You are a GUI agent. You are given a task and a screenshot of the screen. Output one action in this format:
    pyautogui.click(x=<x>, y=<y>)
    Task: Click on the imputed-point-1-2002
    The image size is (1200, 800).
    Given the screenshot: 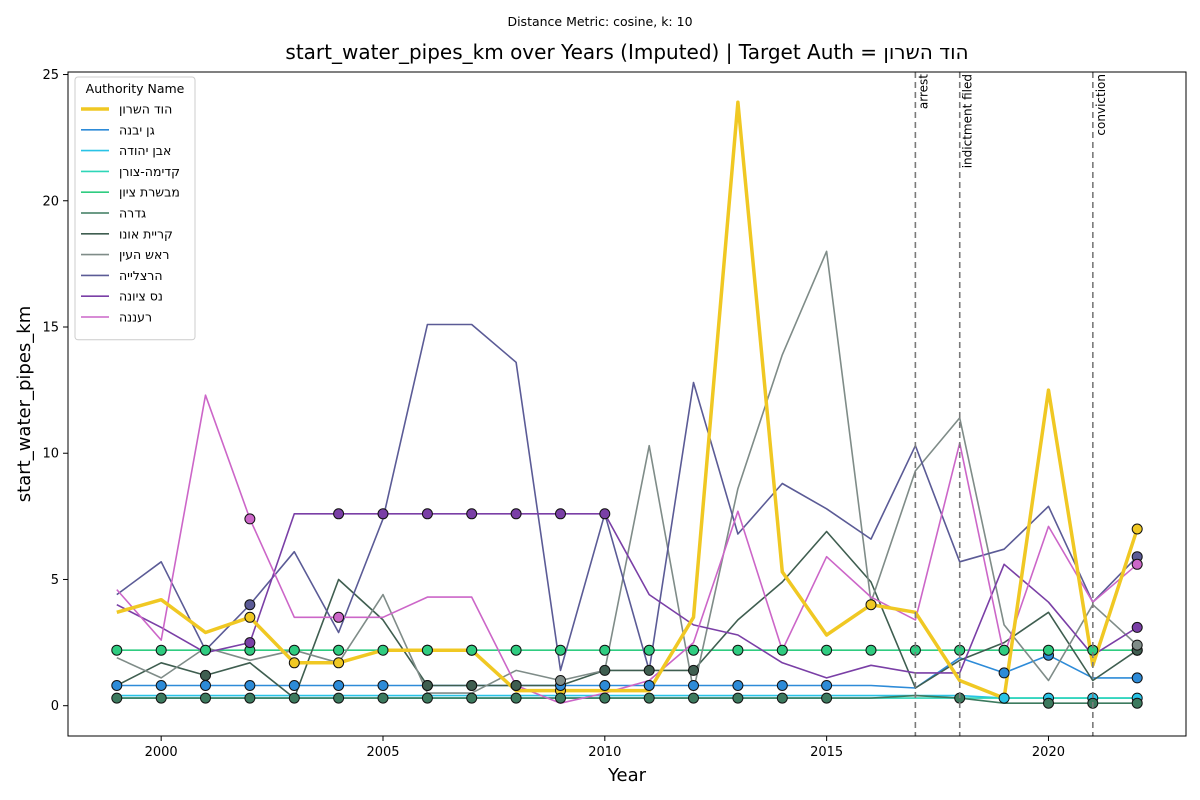 What is the action you would take?
    pyautogui.click(x=250, y=685)
    